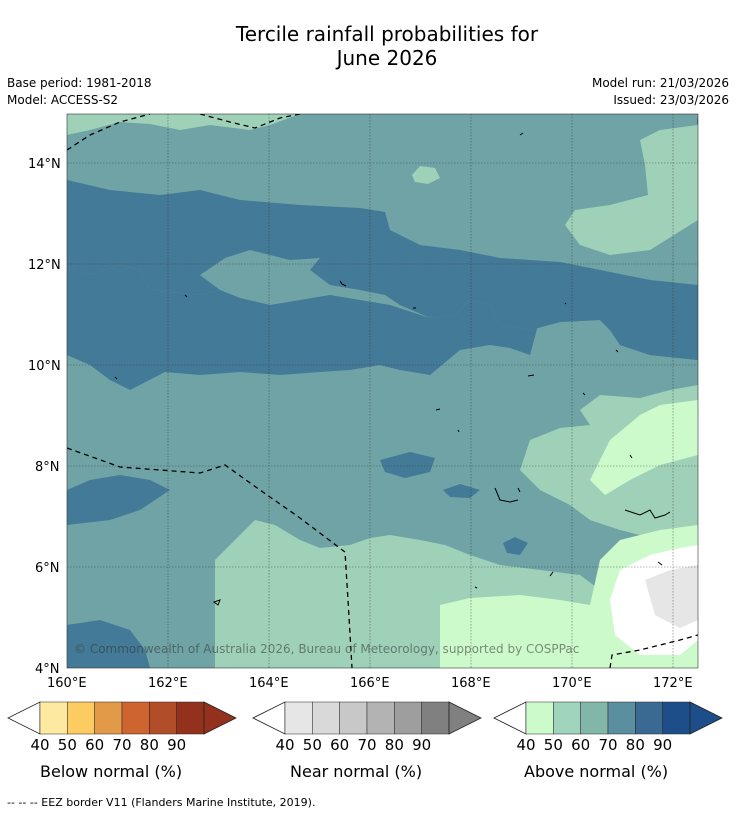 The image size is (736, 816). I want to click on base-period: Base period: 1981-2018, so click(79, 83).